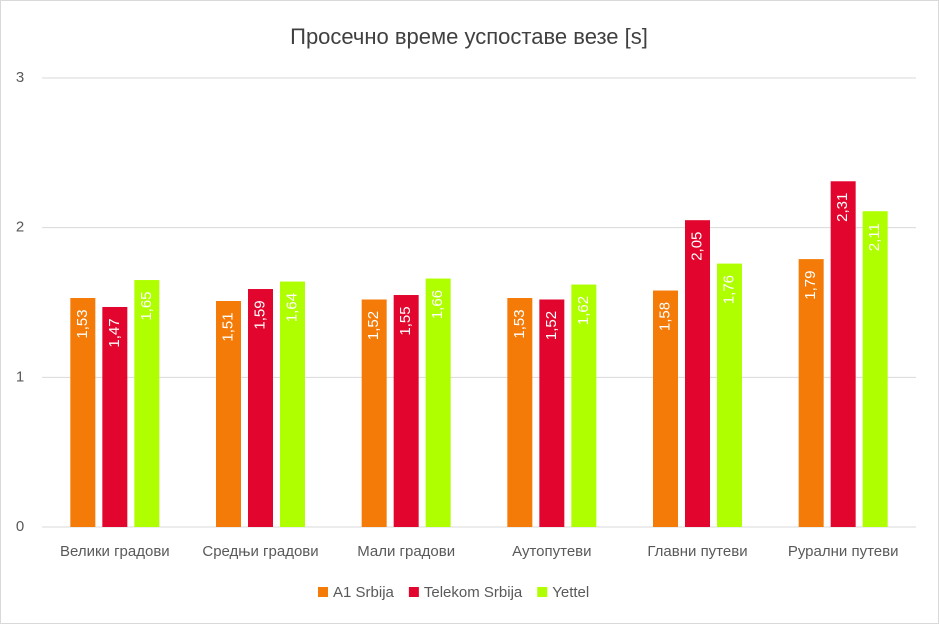  What do you see at coordinates (20, 77) in the screenshot?
I see `y-tick-label: 3` at bounding box center [20, 77].